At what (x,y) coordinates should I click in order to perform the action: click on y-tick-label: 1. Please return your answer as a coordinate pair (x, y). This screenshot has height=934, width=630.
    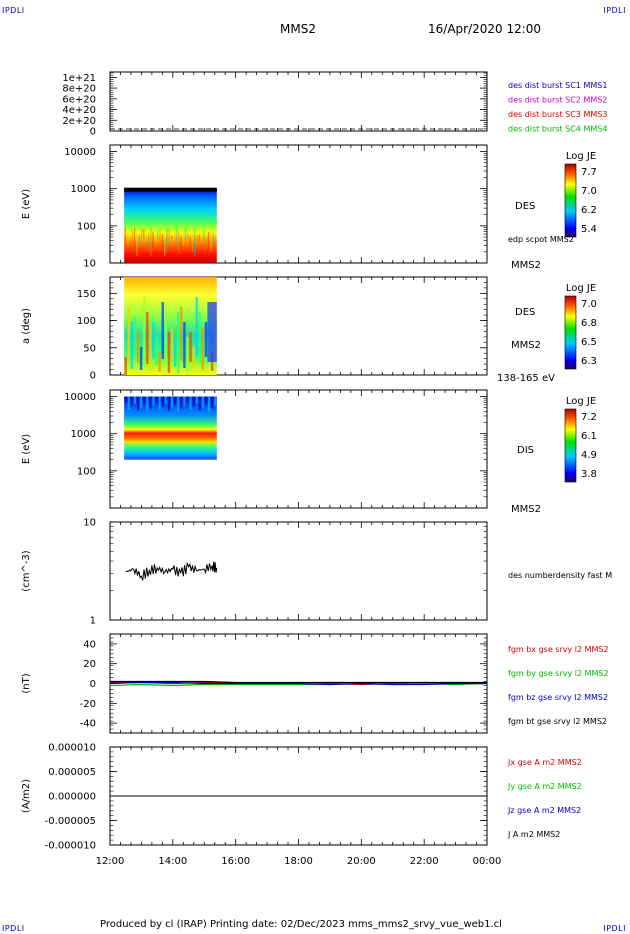
    Looking at the image, I should click on (93, 621).